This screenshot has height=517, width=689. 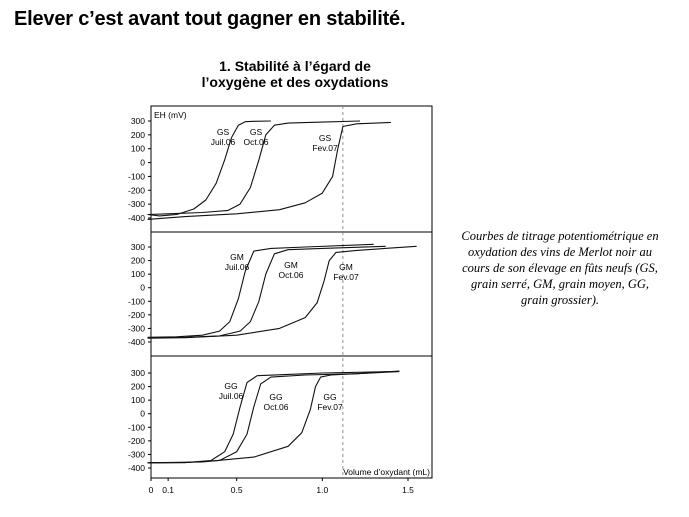 I want to click on x-tick-label: 1.5, so click(x=408, y=490).